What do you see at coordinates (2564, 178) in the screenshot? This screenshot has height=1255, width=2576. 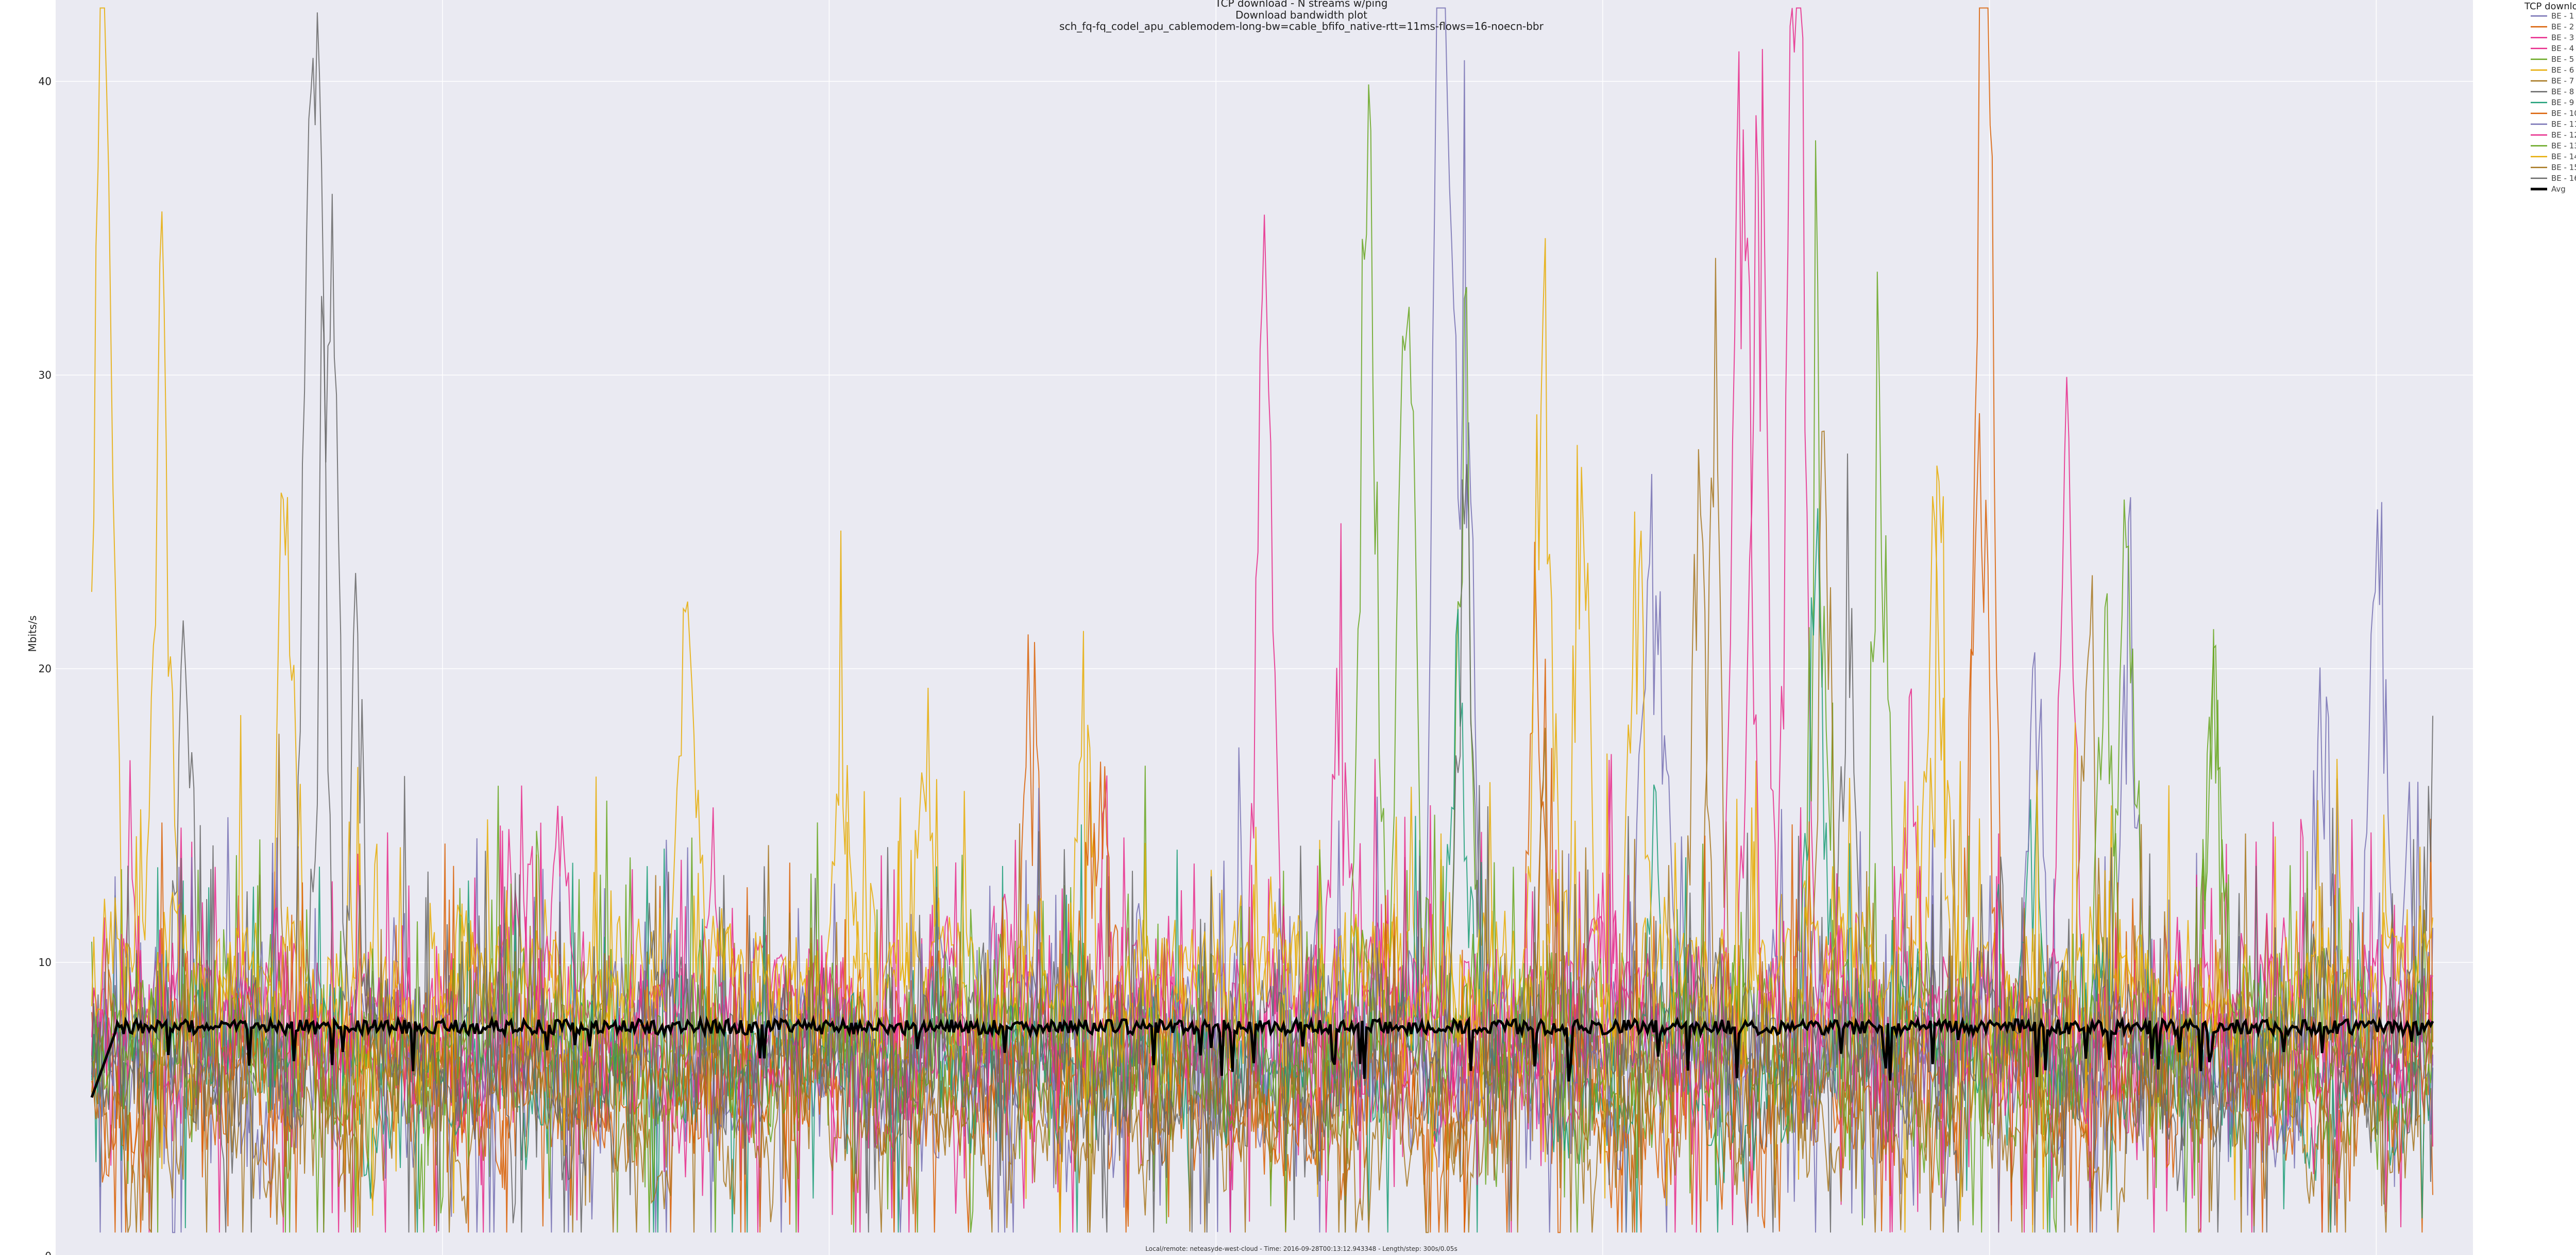 I see `legend-label: BE - 16` at bounding box center [2564, 178].